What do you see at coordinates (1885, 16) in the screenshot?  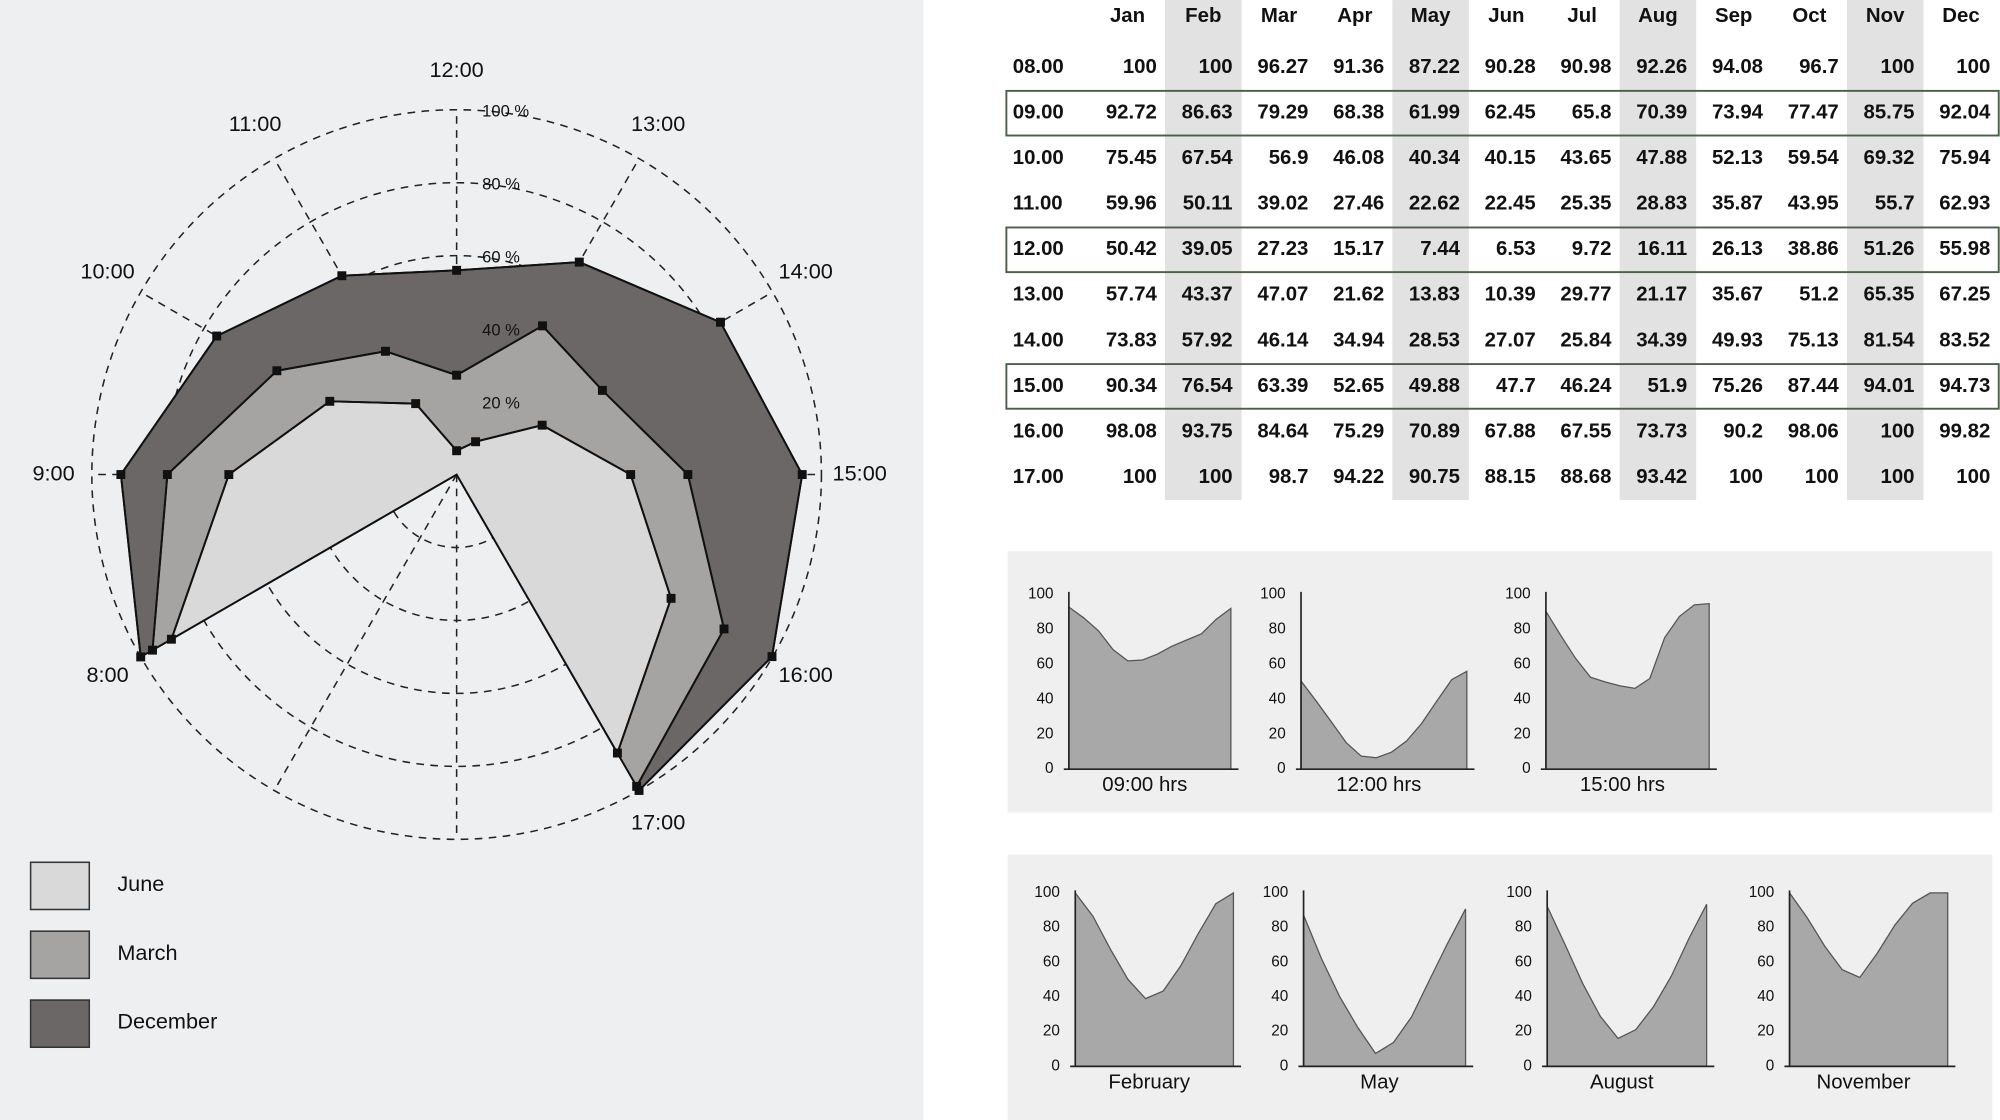 I see `column-header: Nov` at bounding box center [1885, 16].